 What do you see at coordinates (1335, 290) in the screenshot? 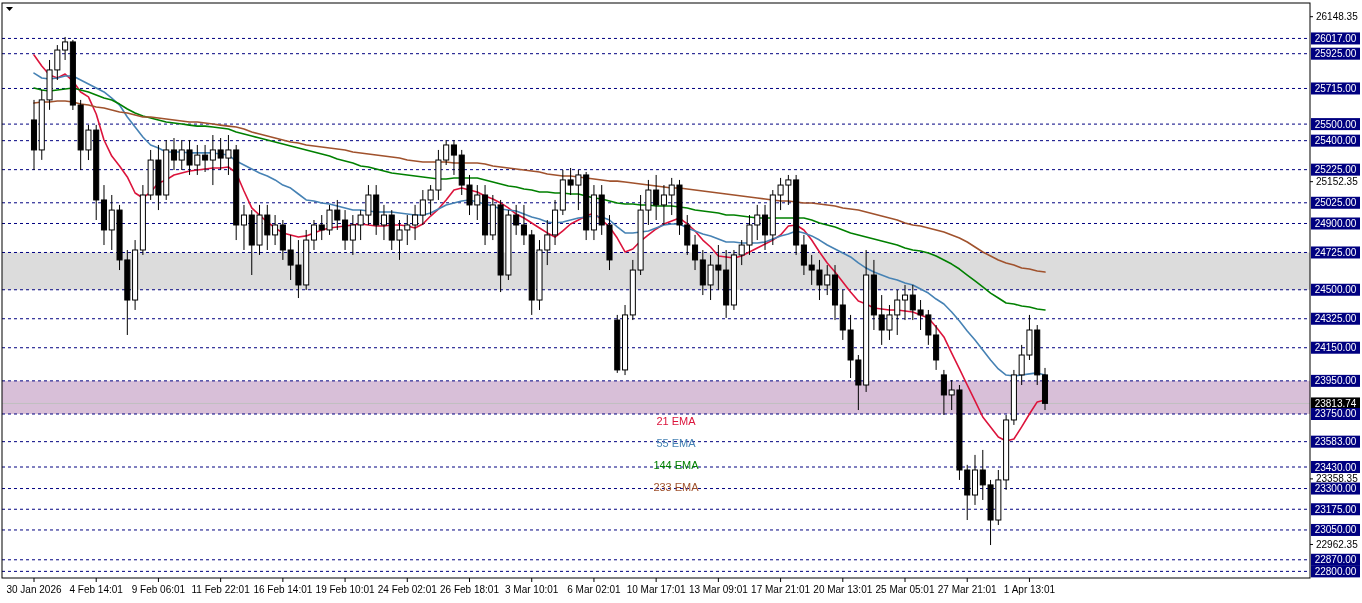
I see `ref-line-label: 24500.00` at bounding box center [1335, 290].